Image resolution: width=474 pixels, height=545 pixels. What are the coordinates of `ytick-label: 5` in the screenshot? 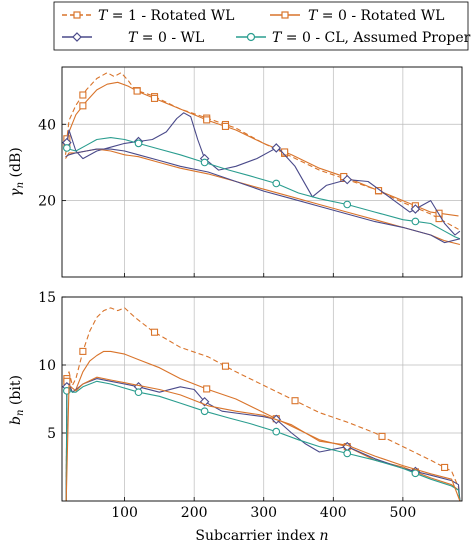 It's located at (51, 434).